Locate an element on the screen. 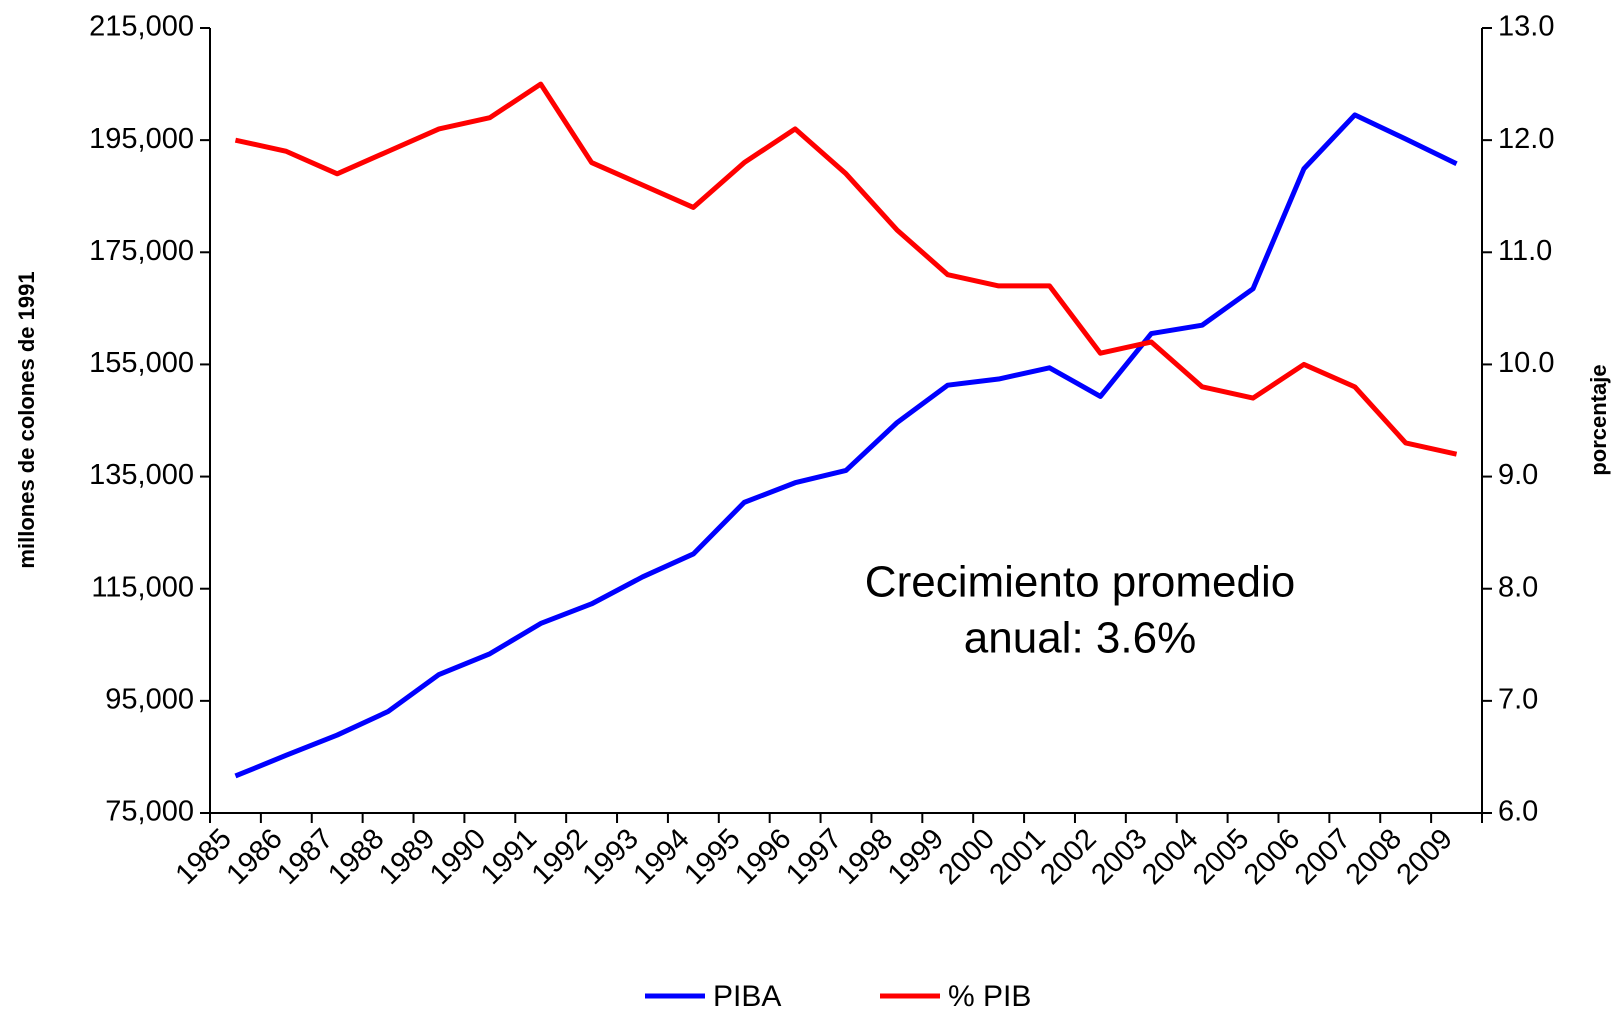 The width and height of the screenshot is (1624, 1011). y2-tick-label: 10.0 is located at coordinates (1526, 363).